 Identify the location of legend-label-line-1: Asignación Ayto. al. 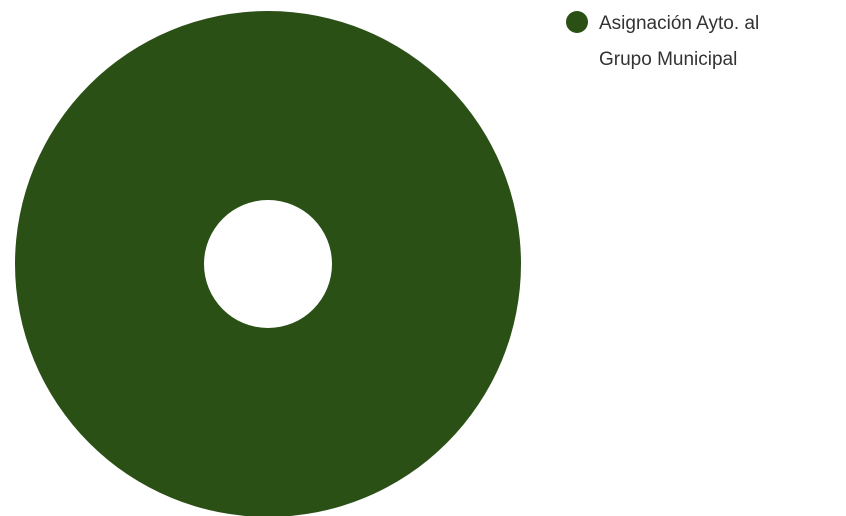
(679, 23).